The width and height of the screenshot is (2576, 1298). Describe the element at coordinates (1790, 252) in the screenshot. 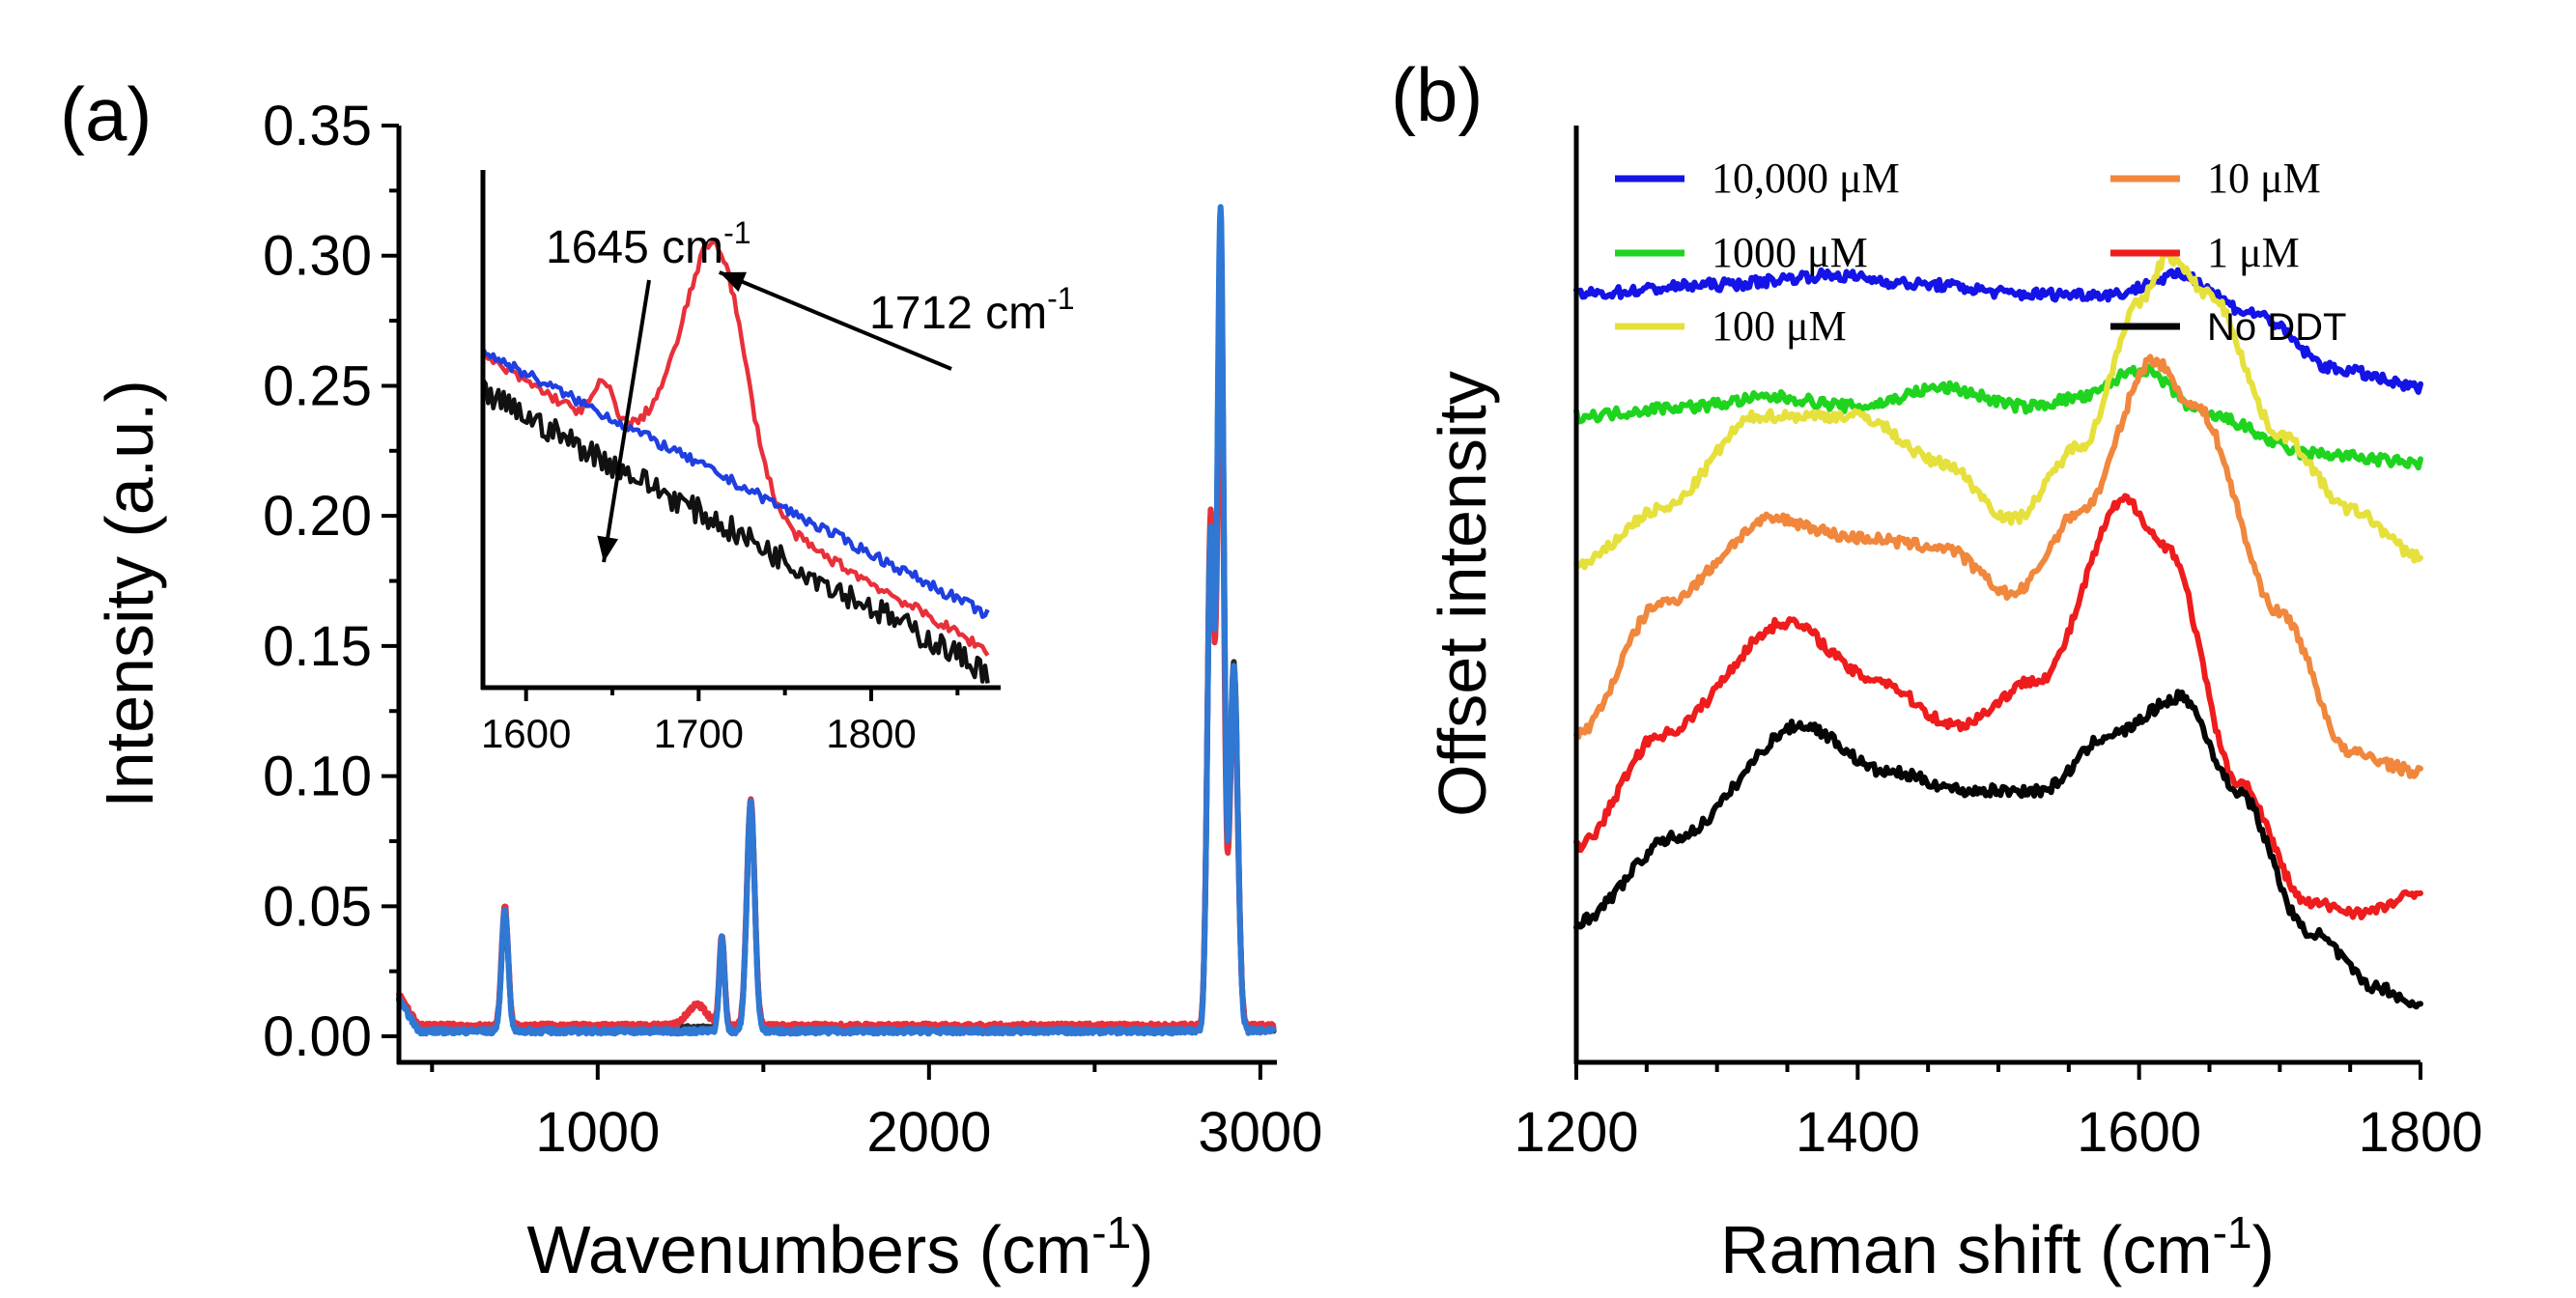

I see `legend-label: 1000 μM` at that location.